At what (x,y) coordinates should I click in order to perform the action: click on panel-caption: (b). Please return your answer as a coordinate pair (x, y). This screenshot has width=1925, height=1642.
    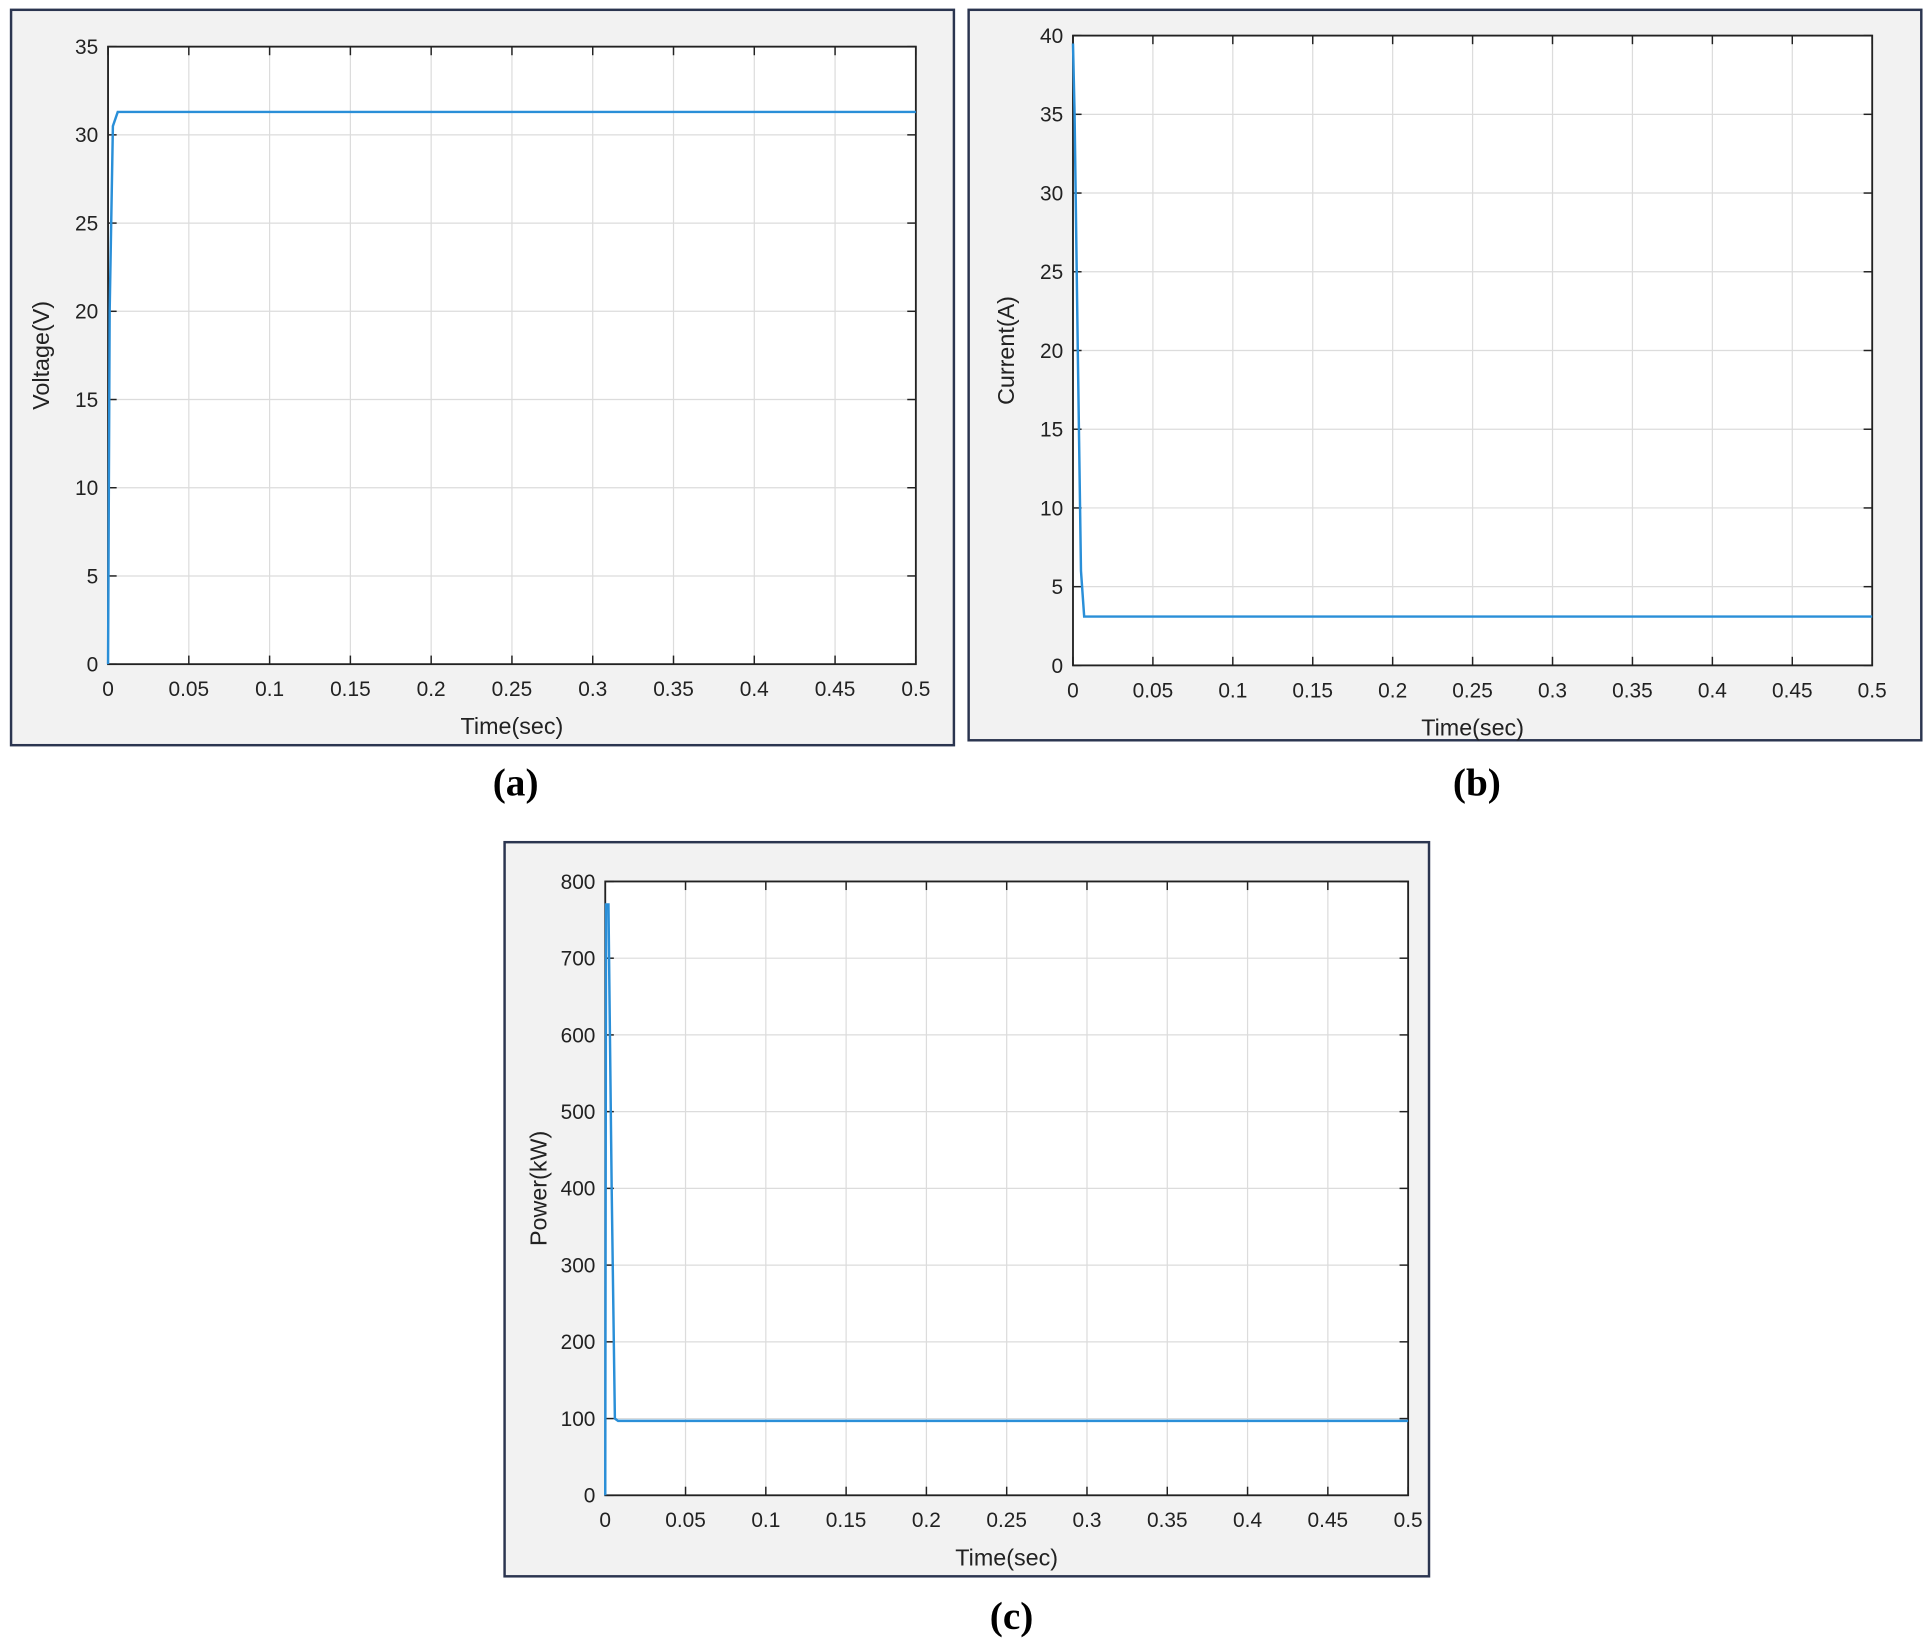
    Looking at the image, I should click on (1477, 783).